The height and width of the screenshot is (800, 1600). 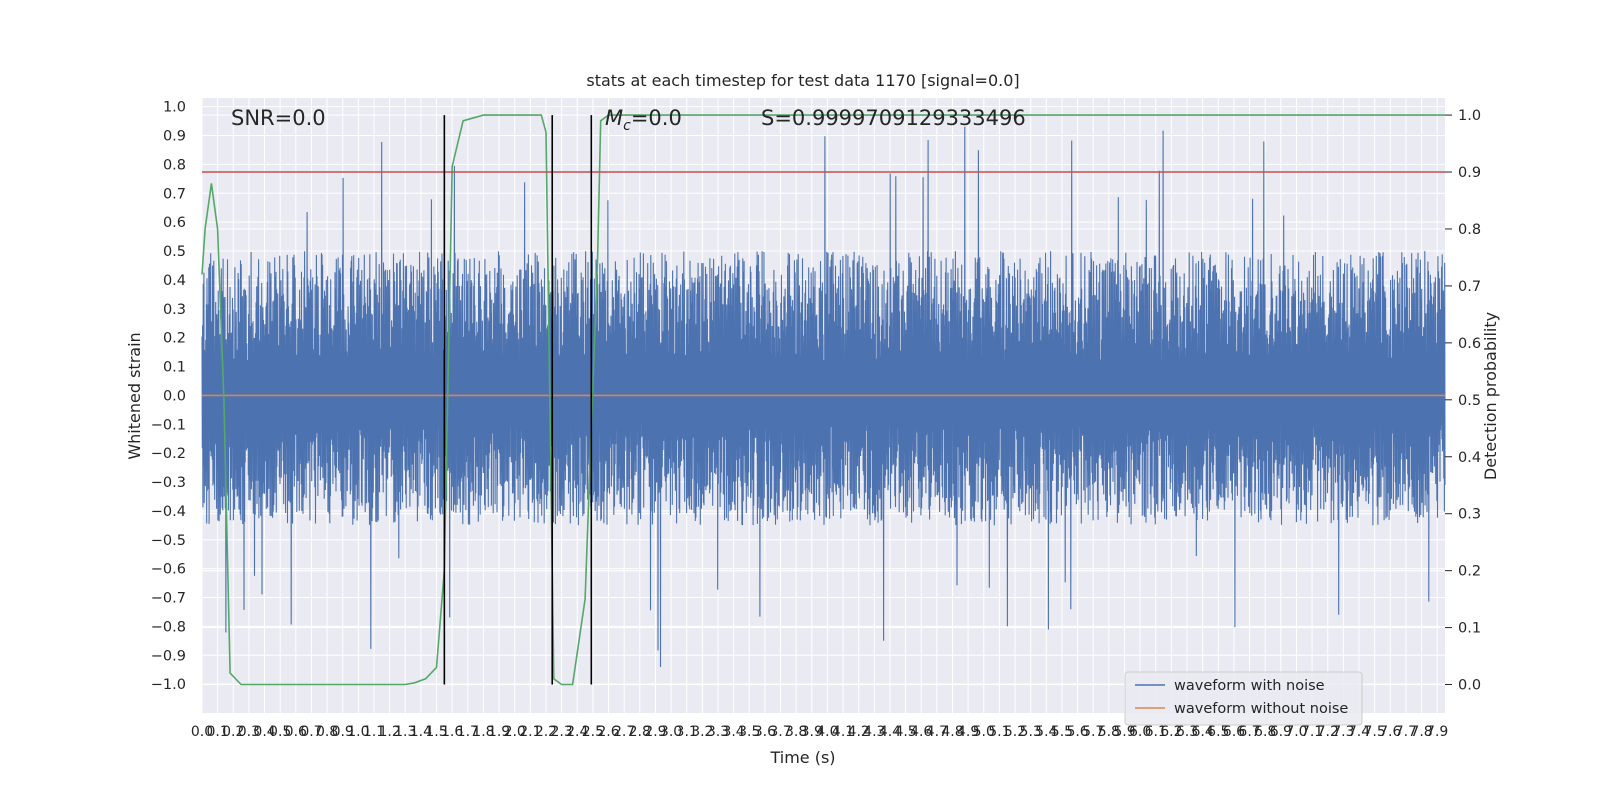 I want to click on x-tick-label: 3.5, so click(x=749, y=732).